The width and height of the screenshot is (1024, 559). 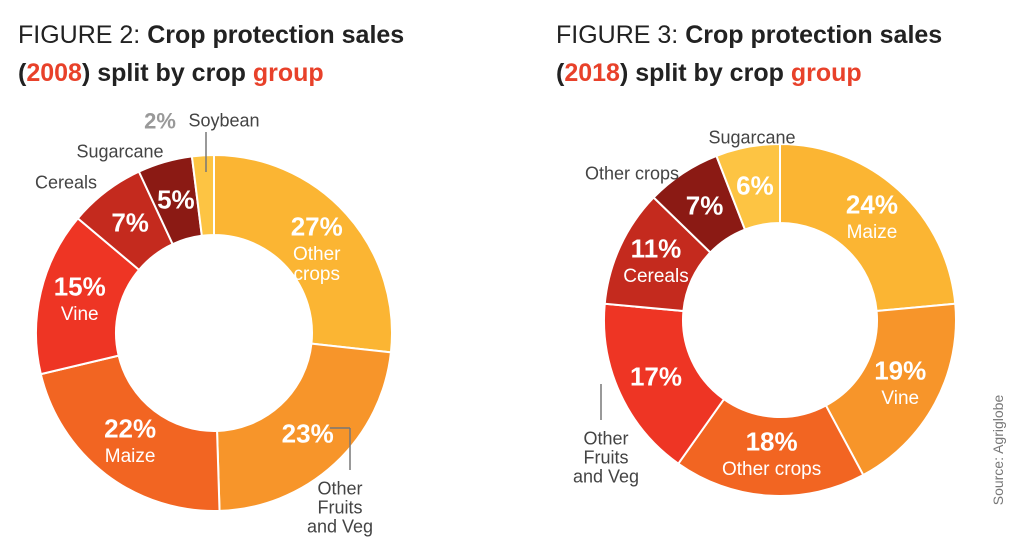 What do you see at coordinates (592, 73) in the screenshot?
I see `title-part: 2018` at bounding box center [592, 73].